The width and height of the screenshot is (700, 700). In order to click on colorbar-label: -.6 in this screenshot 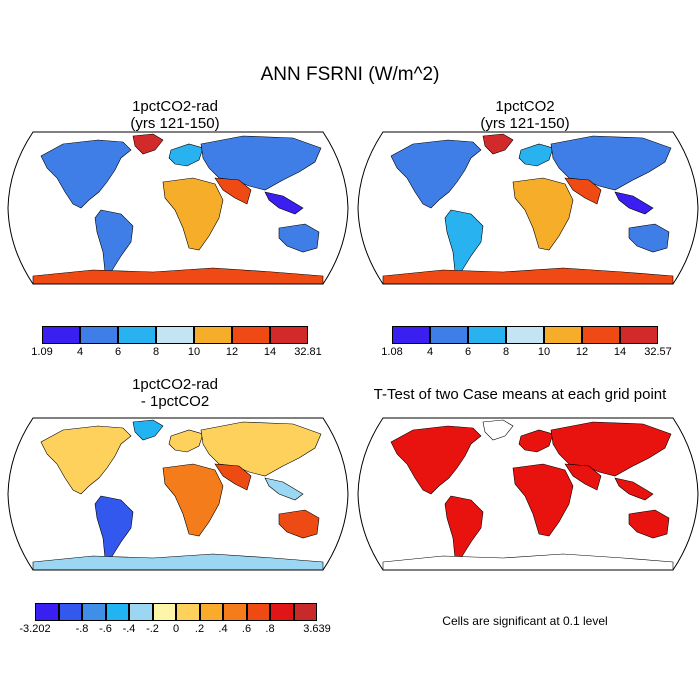, I will do `click(105, 629)`.